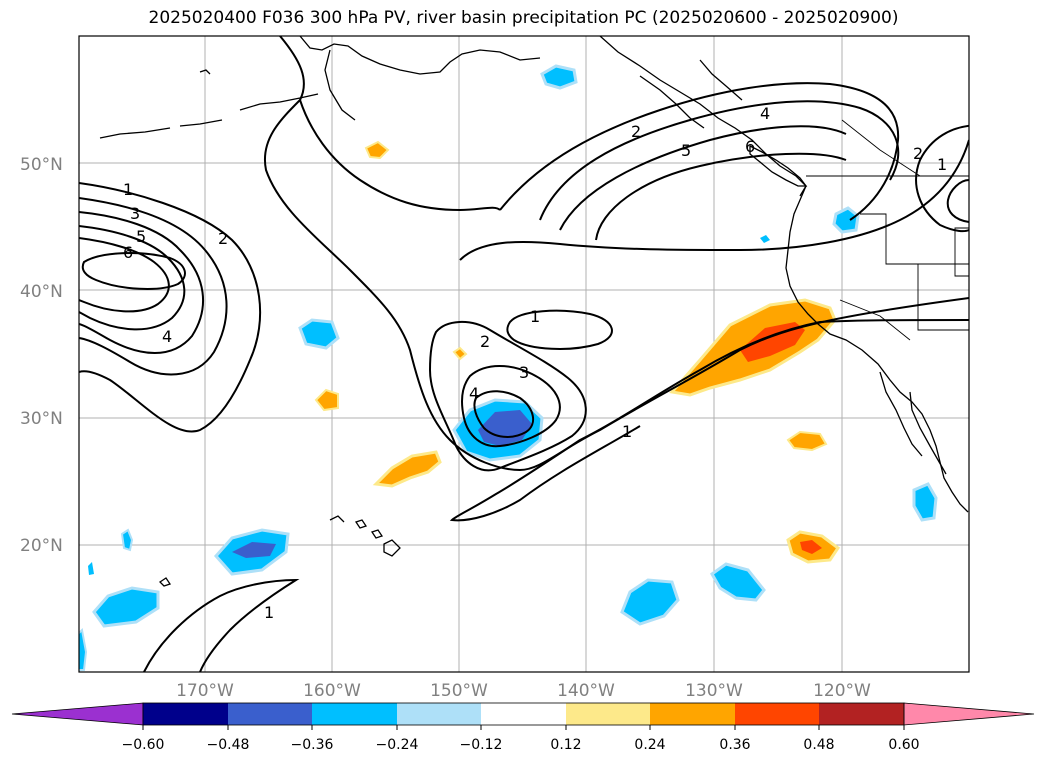  Describe the element at coordinates (77, 714) in the screenshot. I see `colorbar-extend-min` at that location.